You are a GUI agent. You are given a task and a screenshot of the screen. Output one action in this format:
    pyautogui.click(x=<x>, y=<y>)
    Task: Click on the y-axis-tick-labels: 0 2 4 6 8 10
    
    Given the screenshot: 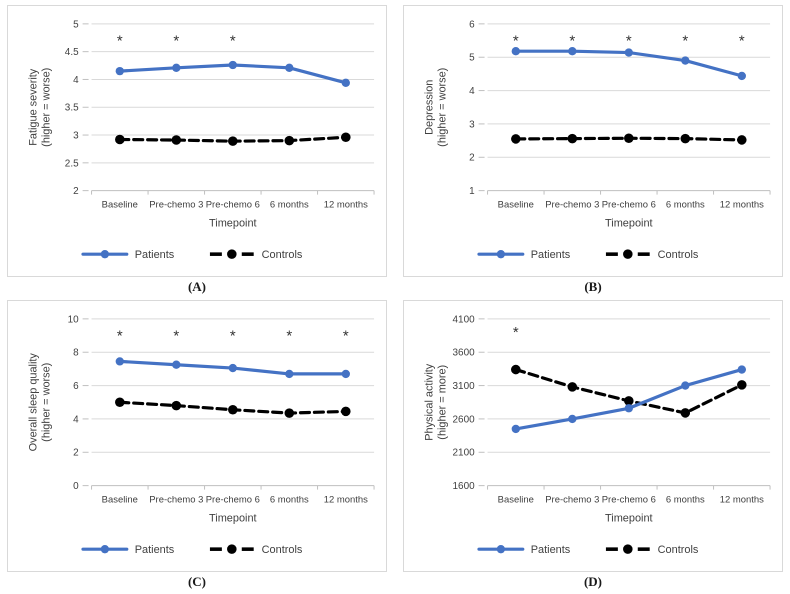 What is the action you would take?
    pyautogui.click(x=74, y=403)
    